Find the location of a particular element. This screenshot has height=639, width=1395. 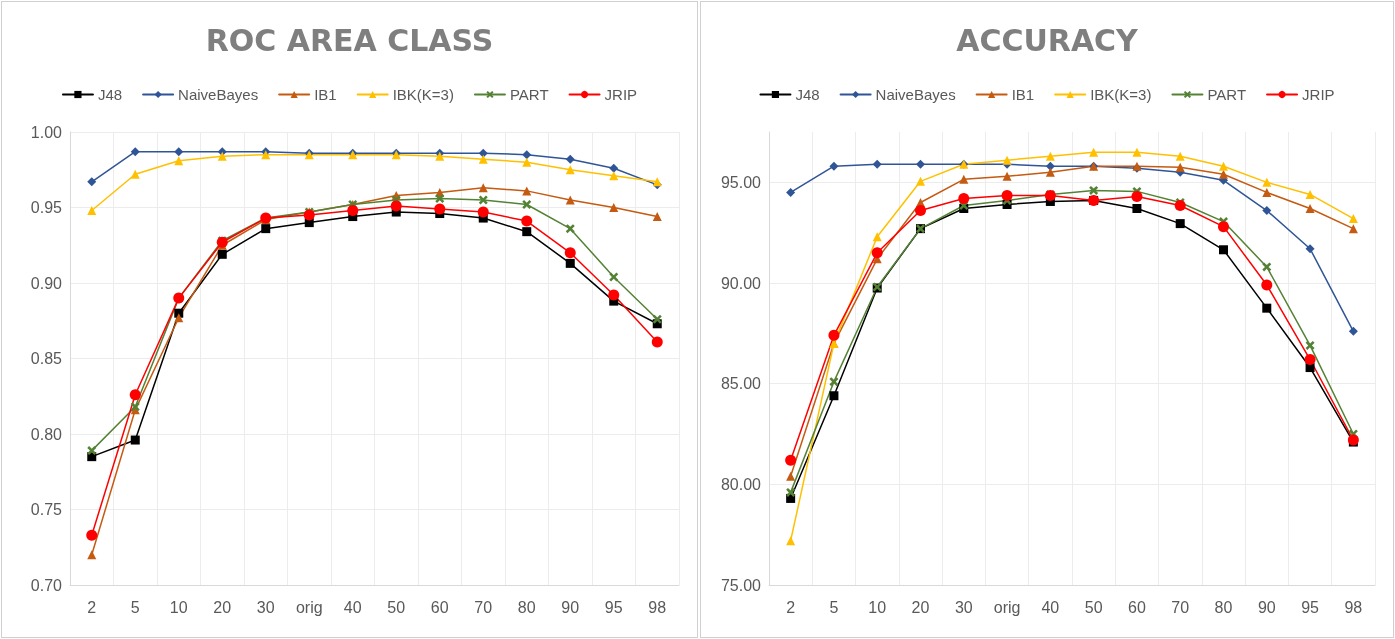

y-tick-label: 0.90 is located at coordinates (46, 283).